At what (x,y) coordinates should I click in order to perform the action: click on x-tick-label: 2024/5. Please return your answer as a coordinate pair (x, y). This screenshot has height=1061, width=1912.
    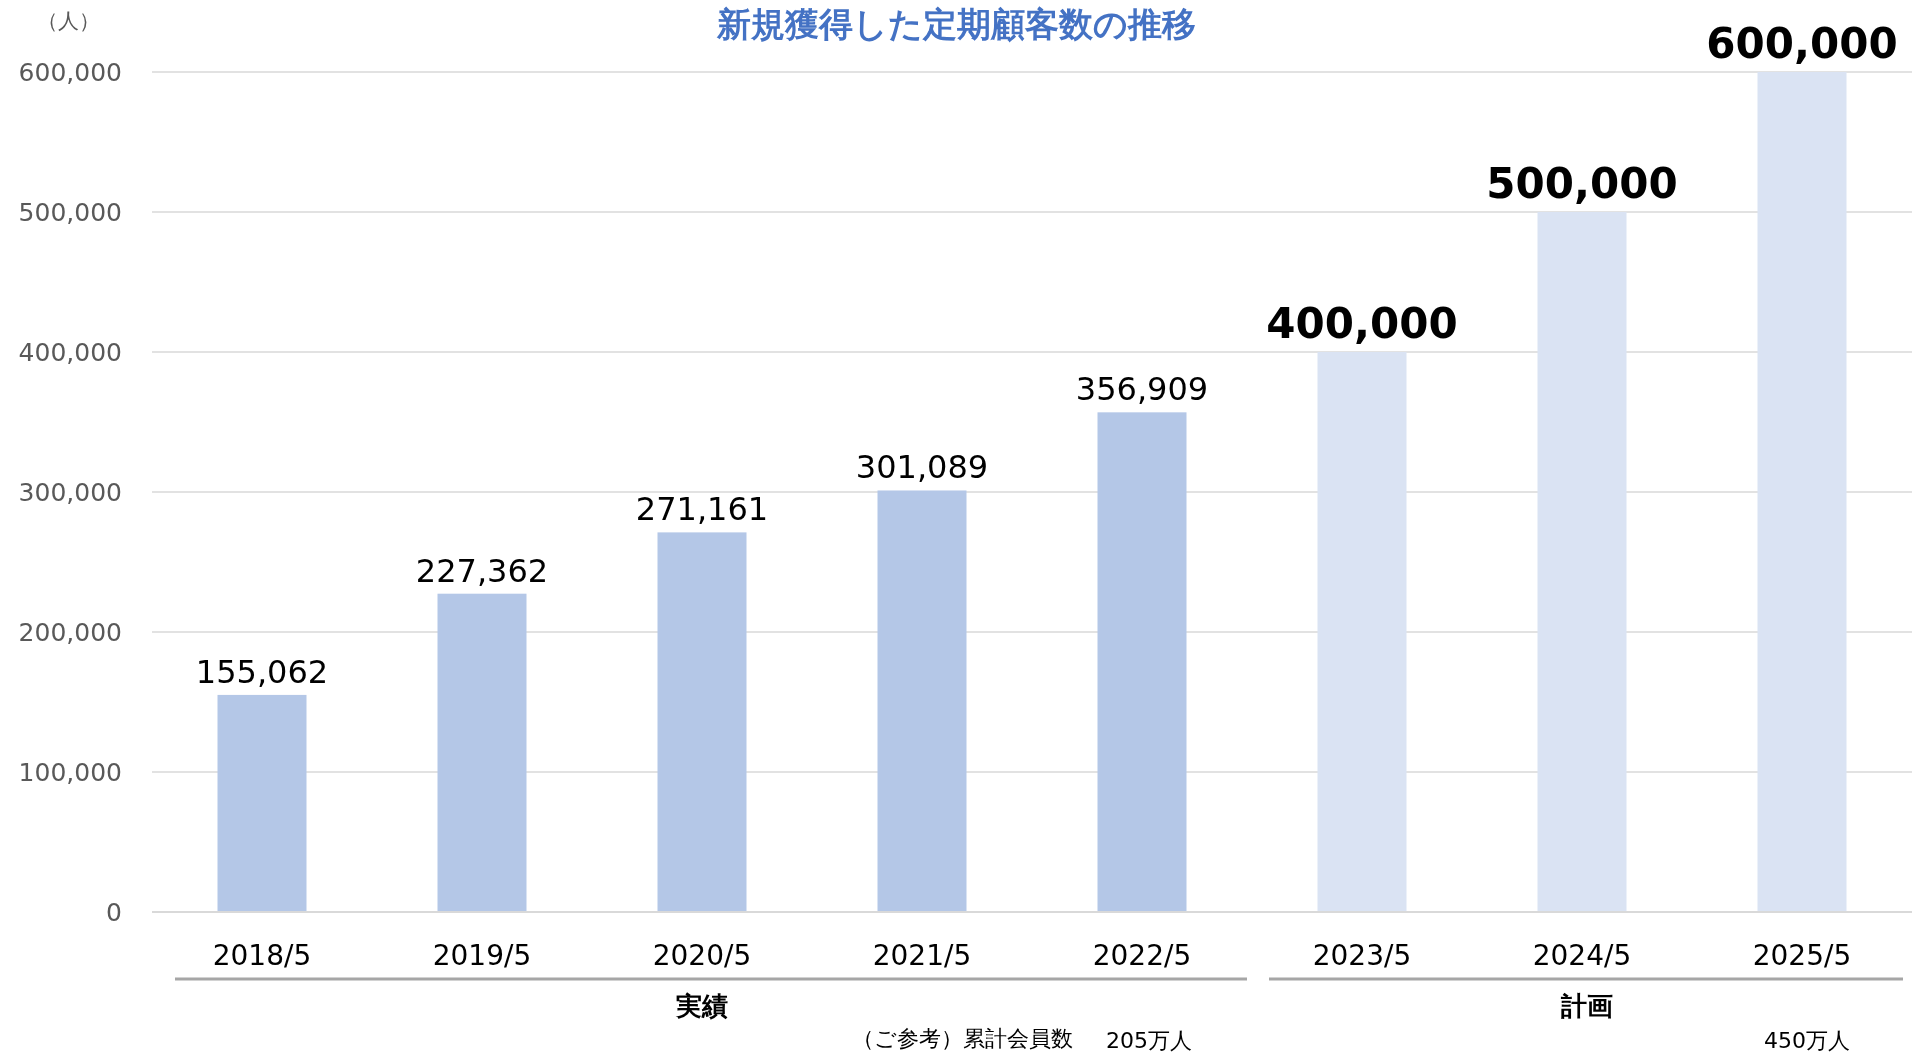
    Looking at the image, I should click on (1582, 955).